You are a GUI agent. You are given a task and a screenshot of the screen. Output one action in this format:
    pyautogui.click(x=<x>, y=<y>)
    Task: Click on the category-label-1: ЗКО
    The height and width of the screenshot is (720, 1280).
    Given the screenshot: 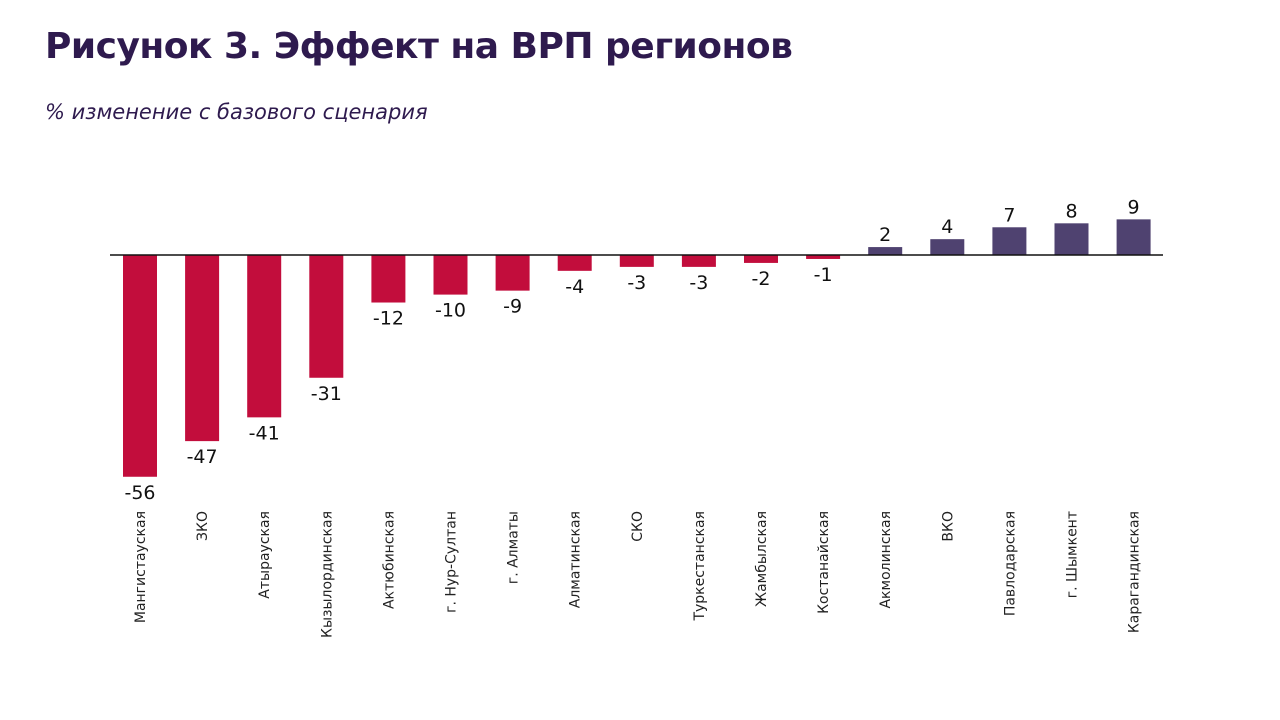 What is the action you would take?
    pyautogui.click(x=203, y=526)
    